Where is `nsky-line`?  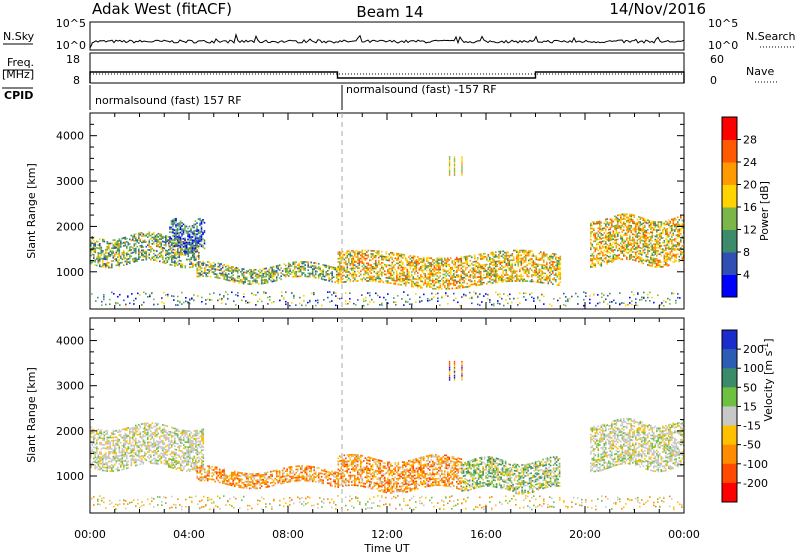
nsky-line is located at coordinates (387, 40).